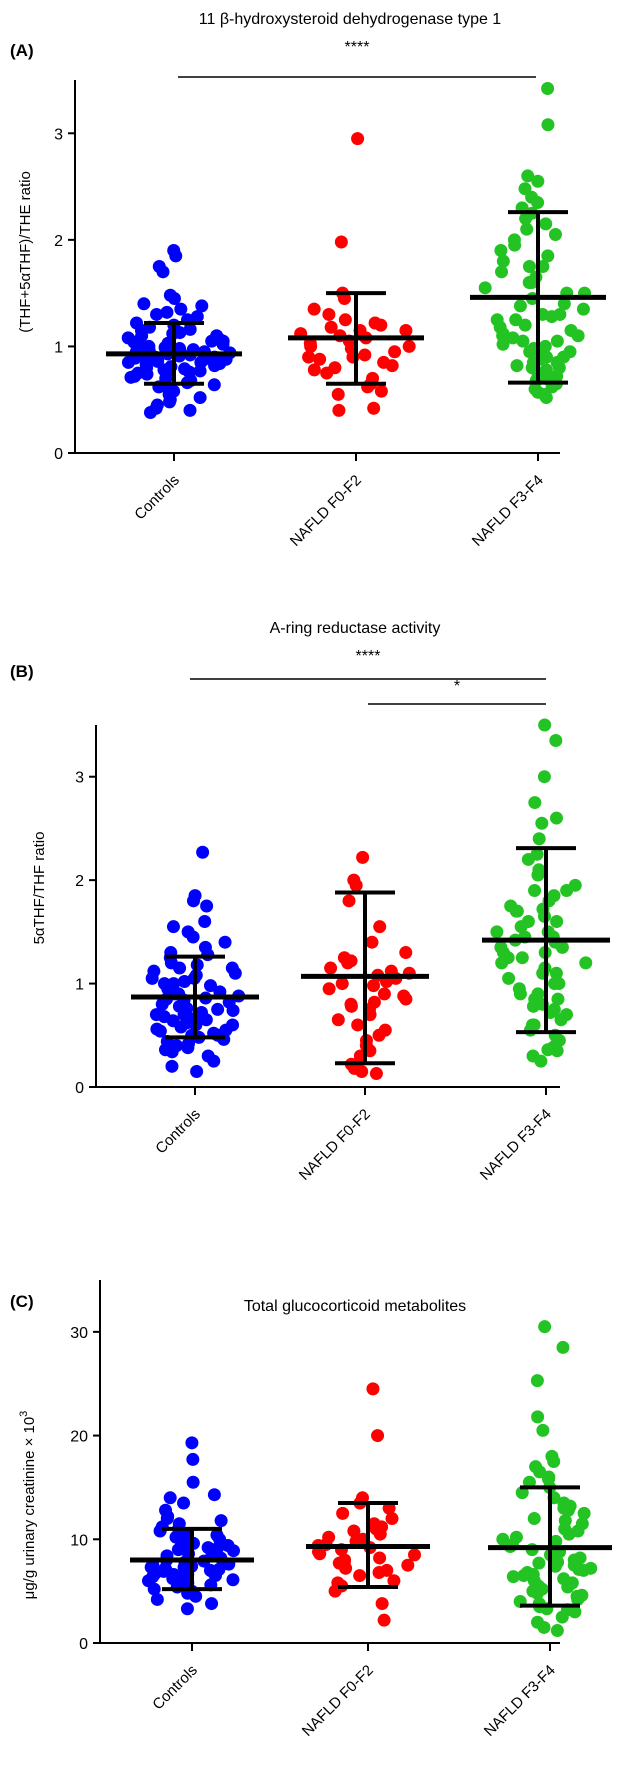 This screenshot has height=1769, width=636. I want to click on category-label: NAFLD F3-F4, so click(516, 1145).